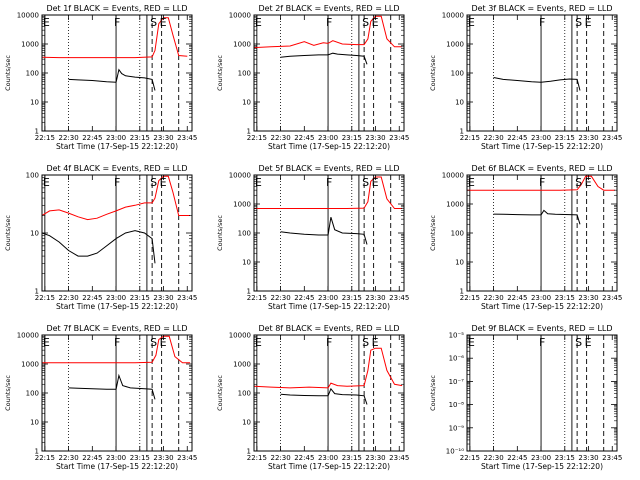 This screenshot has height=480, width=640. Describe the element at coordinates (116, 8) in the screenshot. I see `chart-title: Det 1f BLACK = Events, RED = LLD` at that location.